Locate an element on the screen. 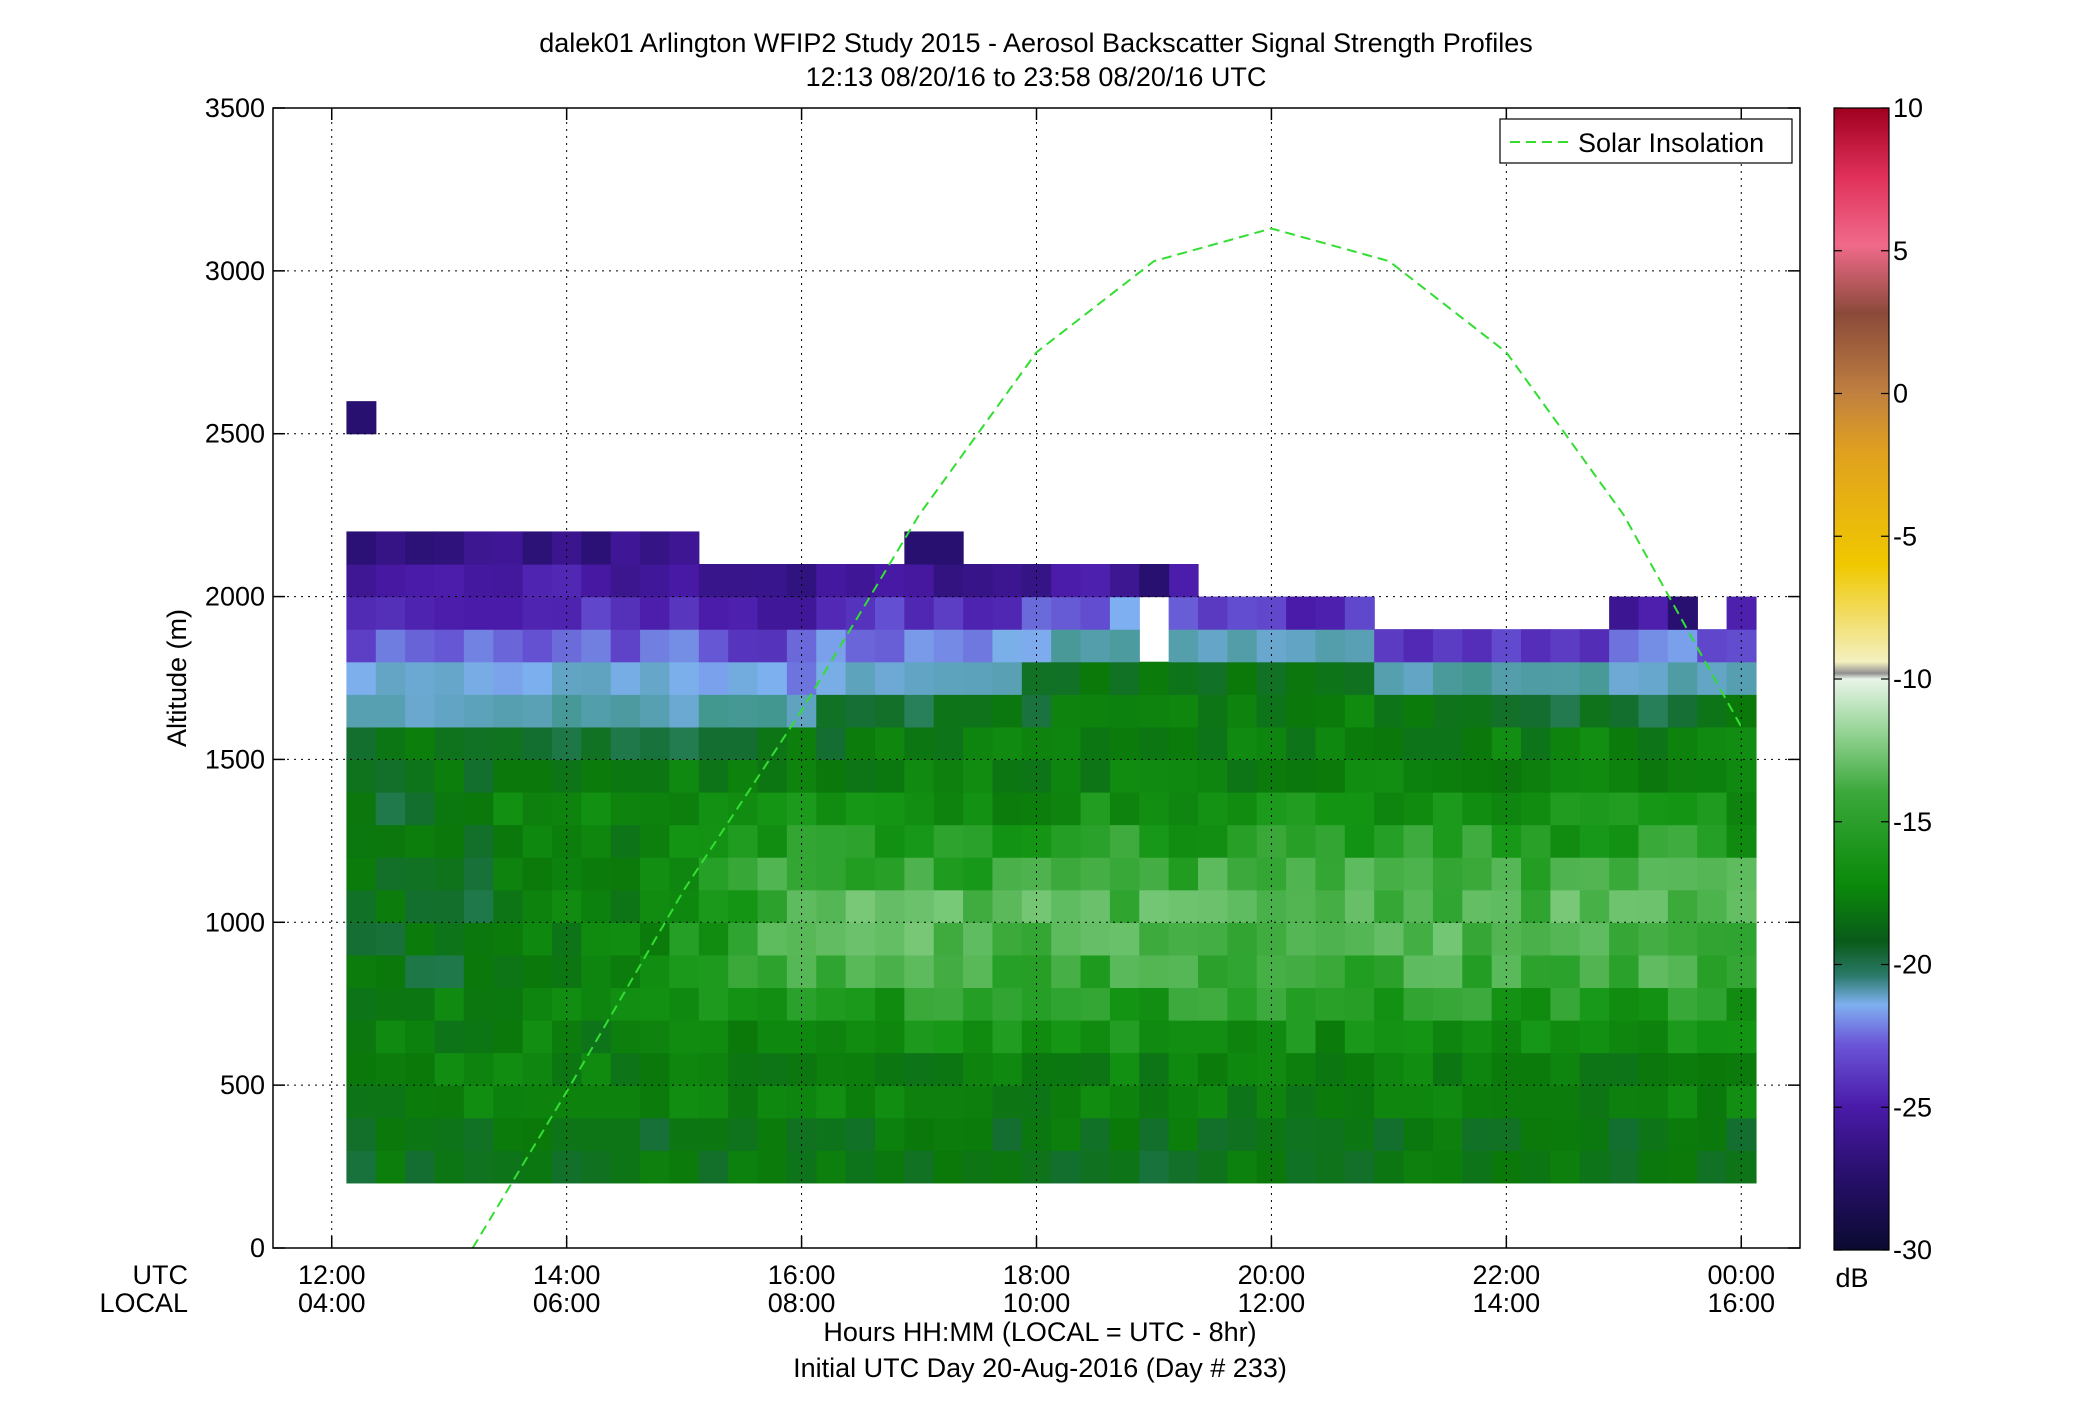 This screenshot has height=1425, width=2098. x-tick-label-local: 12:00 is located at coordinates (1272, 1303).